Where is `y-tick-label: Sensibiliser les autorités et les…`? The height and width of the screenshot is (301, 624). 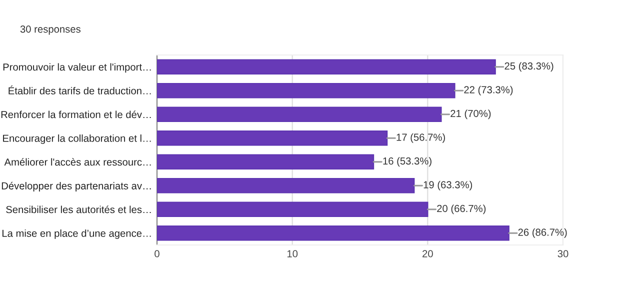
y-tick-label: Sensibiliser les autorités et les… is located at coordinates (78, 210).